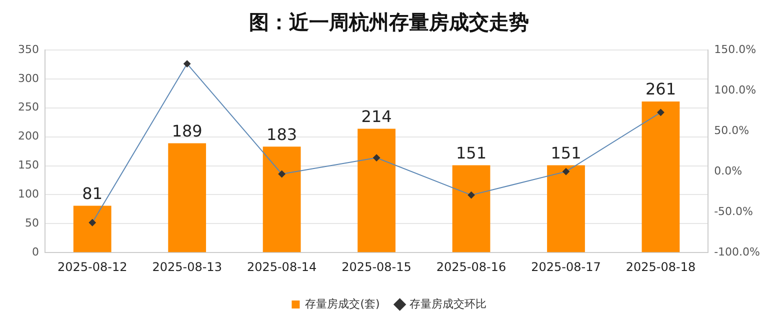 The height and width of the screenshot is (328, 780). Describe the element at coordinates (661, 267) in the screenshot. I see `x-tick-label: 2025-08-18` at that location.